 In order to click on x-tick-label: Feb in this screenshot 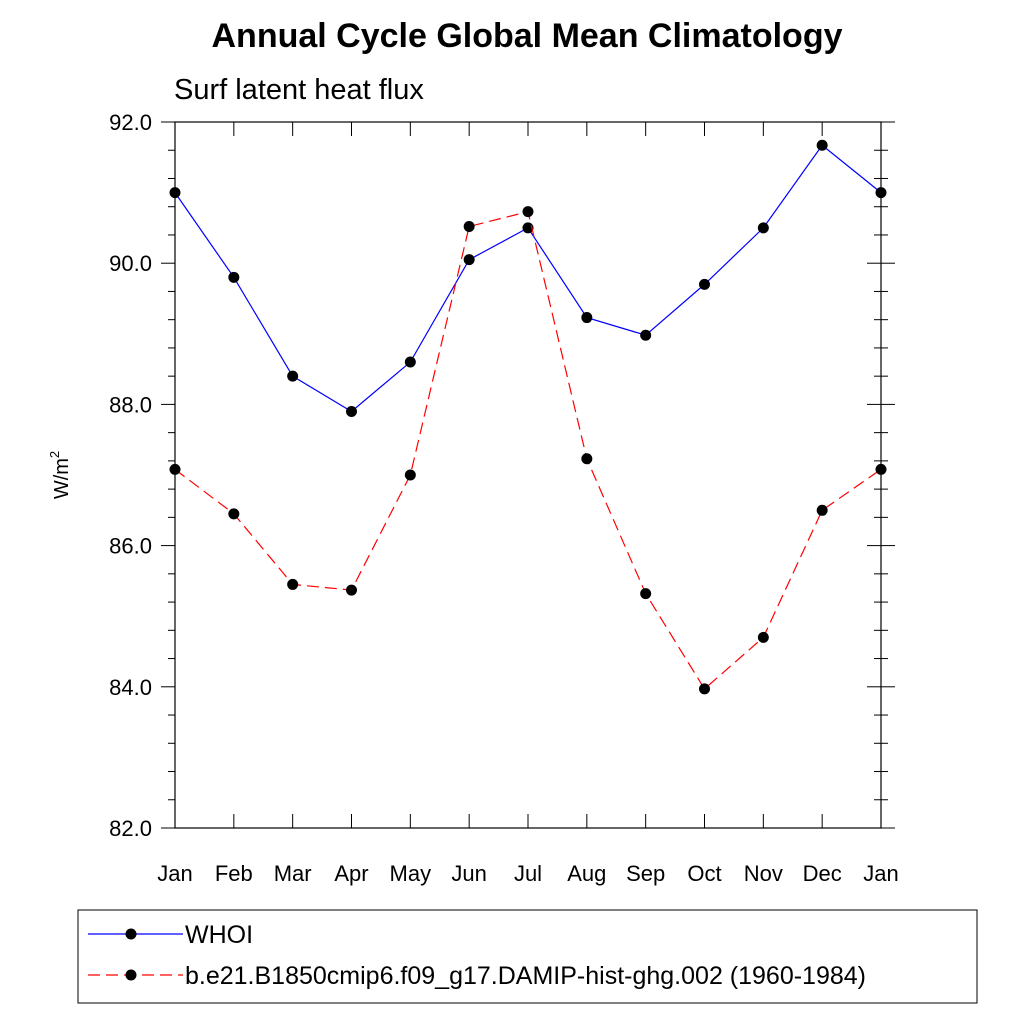, I will do `click(234, 873)`.